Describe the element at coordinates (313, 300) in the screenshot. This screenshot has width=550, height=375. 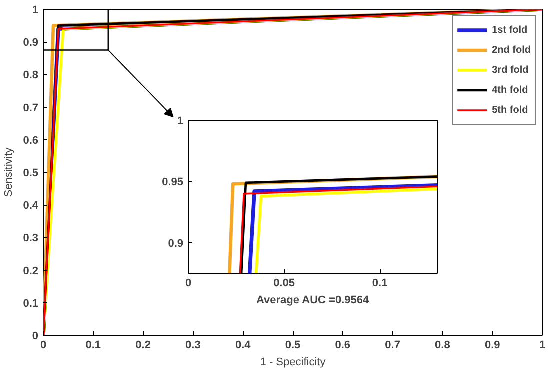
I see `annotation: Average AUC =0.9564` at that location.